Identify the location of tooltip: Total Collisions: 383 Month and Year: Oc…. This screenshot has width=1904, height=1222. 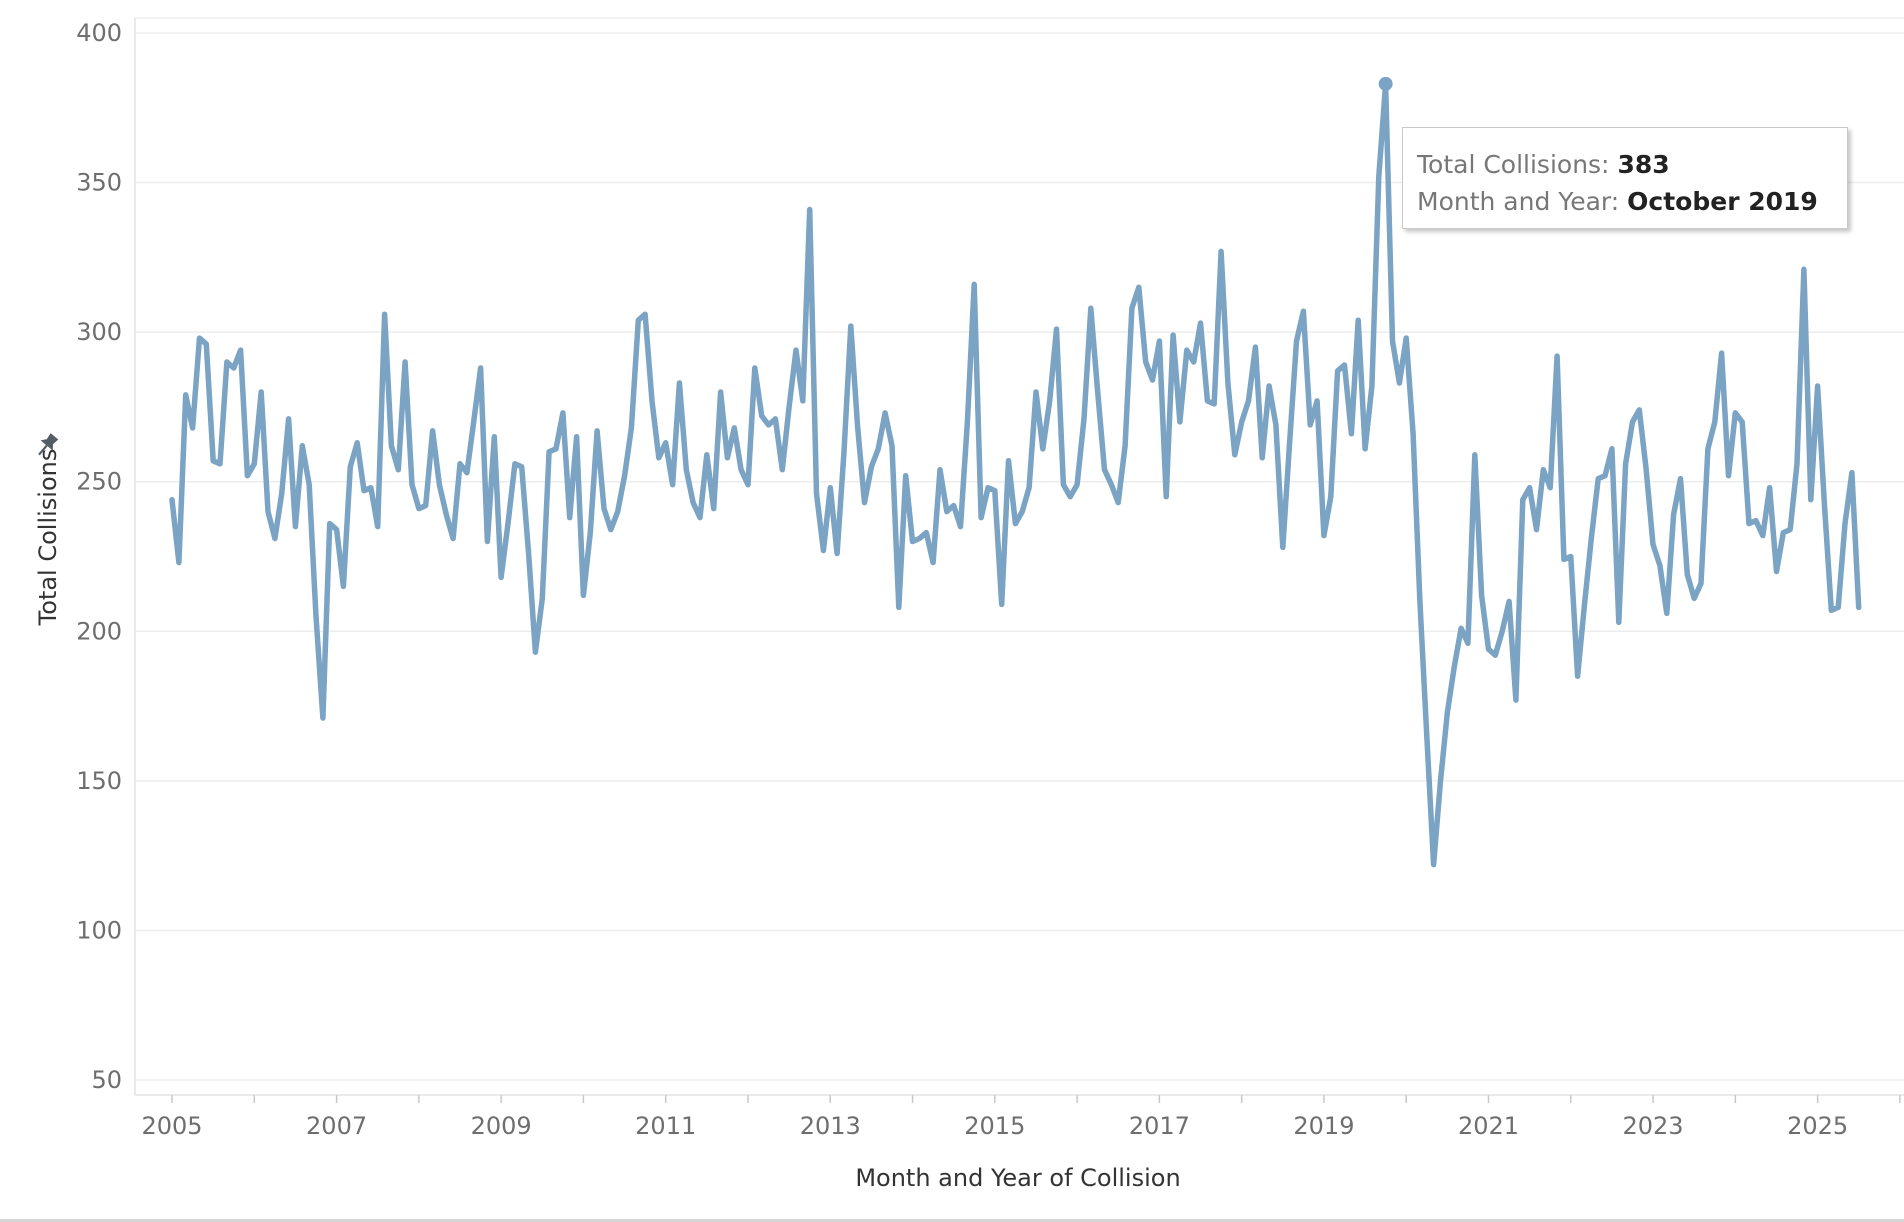
(1625, 178).